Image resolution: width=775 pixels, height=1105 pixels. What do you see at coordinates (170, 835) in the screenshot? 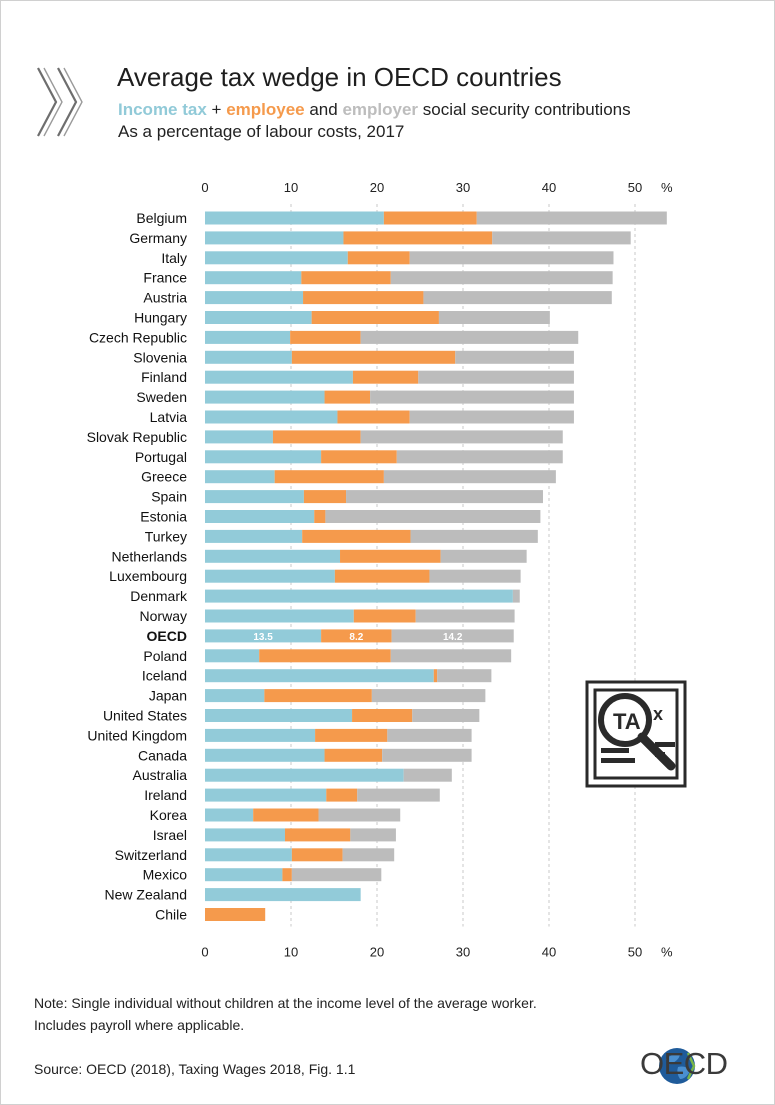
I see `category-label: Israel` at bounding box center [170, 835].